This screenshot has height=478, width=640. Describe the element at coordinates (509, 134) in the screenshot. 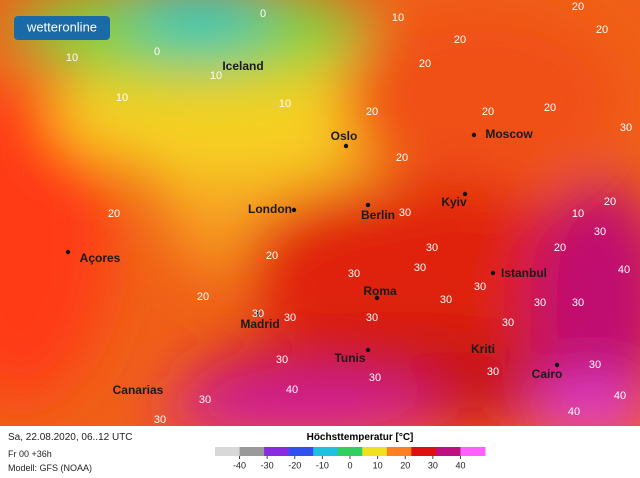

I see `city-label: Moscow` at that location.